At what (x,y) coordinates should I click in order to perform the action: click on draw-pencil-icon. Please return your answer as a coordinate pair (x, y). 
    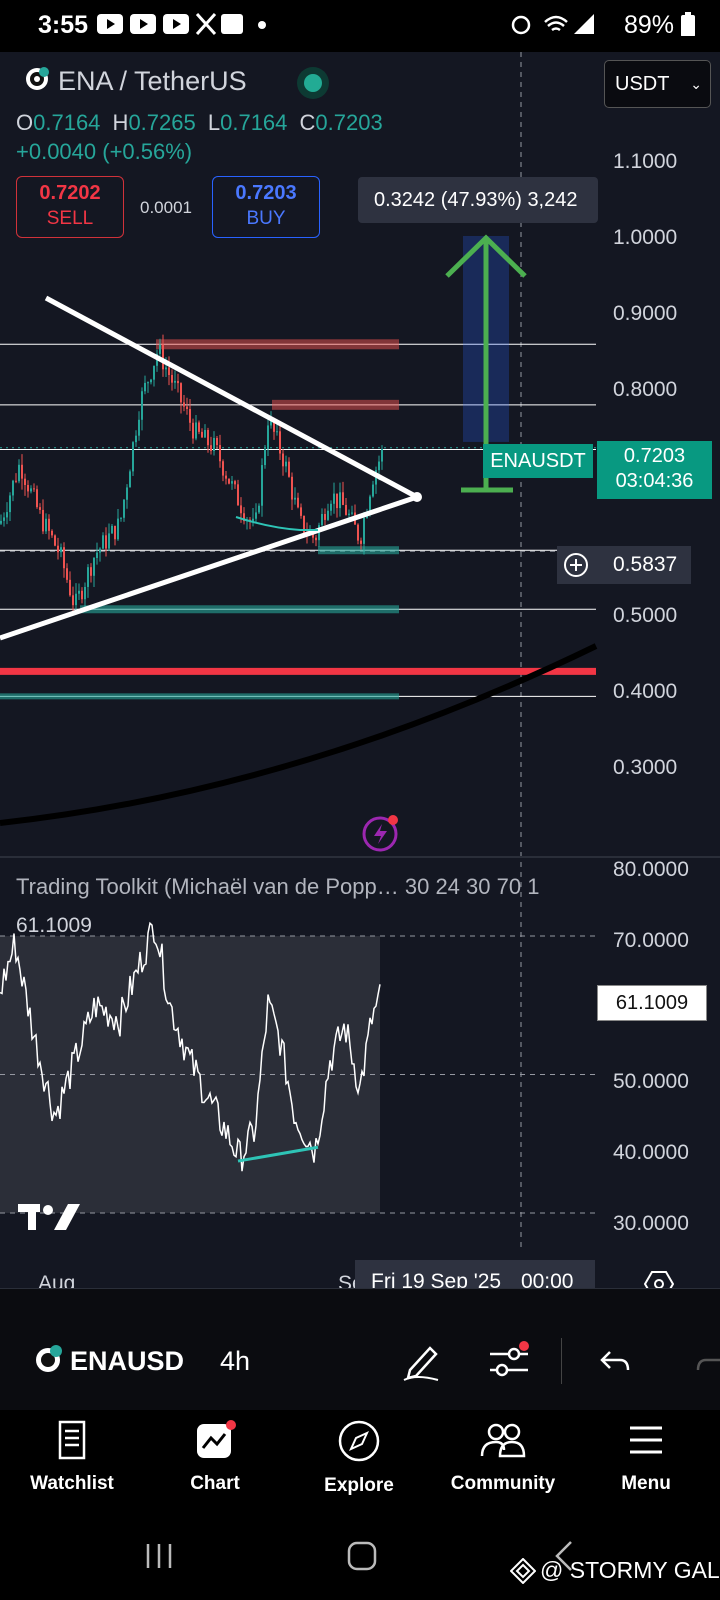
    Looking at the image, I should click on (421, 1361).